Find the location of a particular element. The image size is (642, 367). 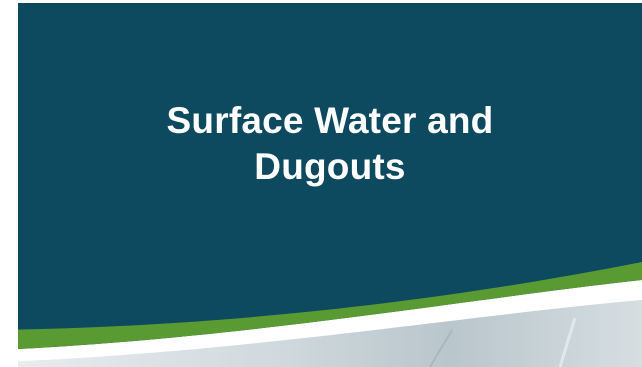

slide-title-line-2: Dugouts is located at coordinates (330, 166).